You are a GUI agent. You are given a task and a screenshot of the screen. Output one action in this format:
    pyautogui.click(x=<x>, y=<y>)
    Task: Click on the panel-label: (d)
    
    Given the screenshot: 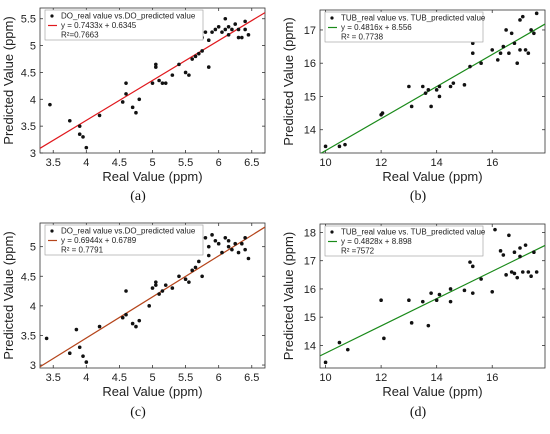 What is the action you would take?
    pyautogui.click(x=418, y=412)
    